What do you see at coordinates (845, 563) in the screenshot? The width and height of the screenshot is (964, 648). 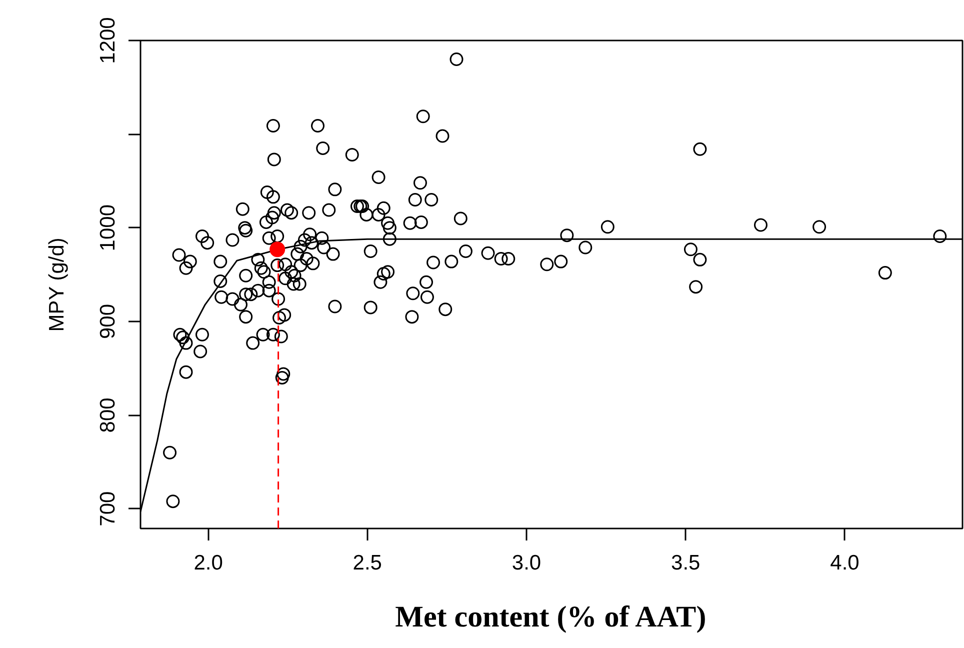 I see `x-tick-label: 4.0` at bounding box center [845, 563].